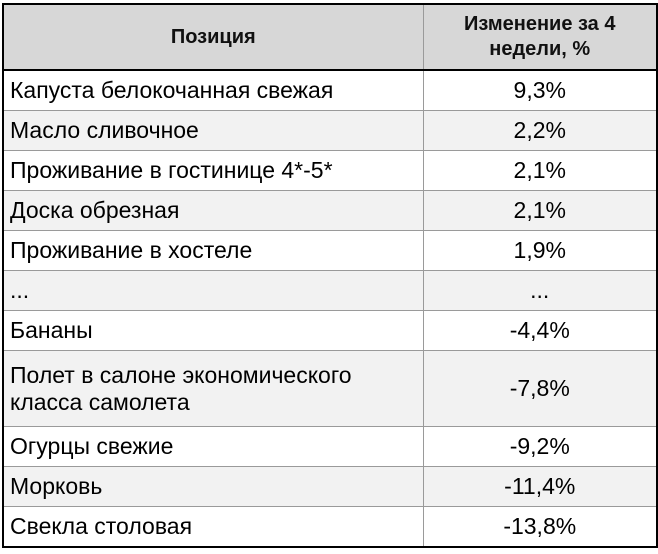  What do you see at coordinates (540, 90) in the screenshot?
I see `row-change-value: 9,3%` at bounding box center [540, 90].